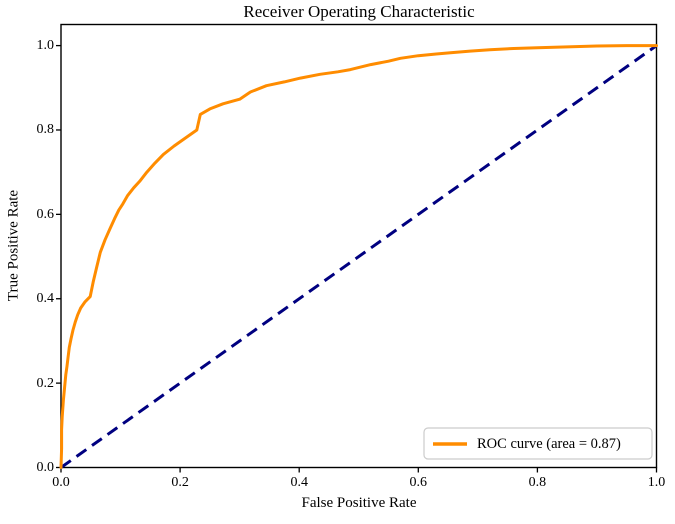 The image size is (675, 524). What do you see at coordinates (359, 11) in the screenshot?
I see `chart-title: Receiver Operating Characteristic` at bounding box center [359, 11].